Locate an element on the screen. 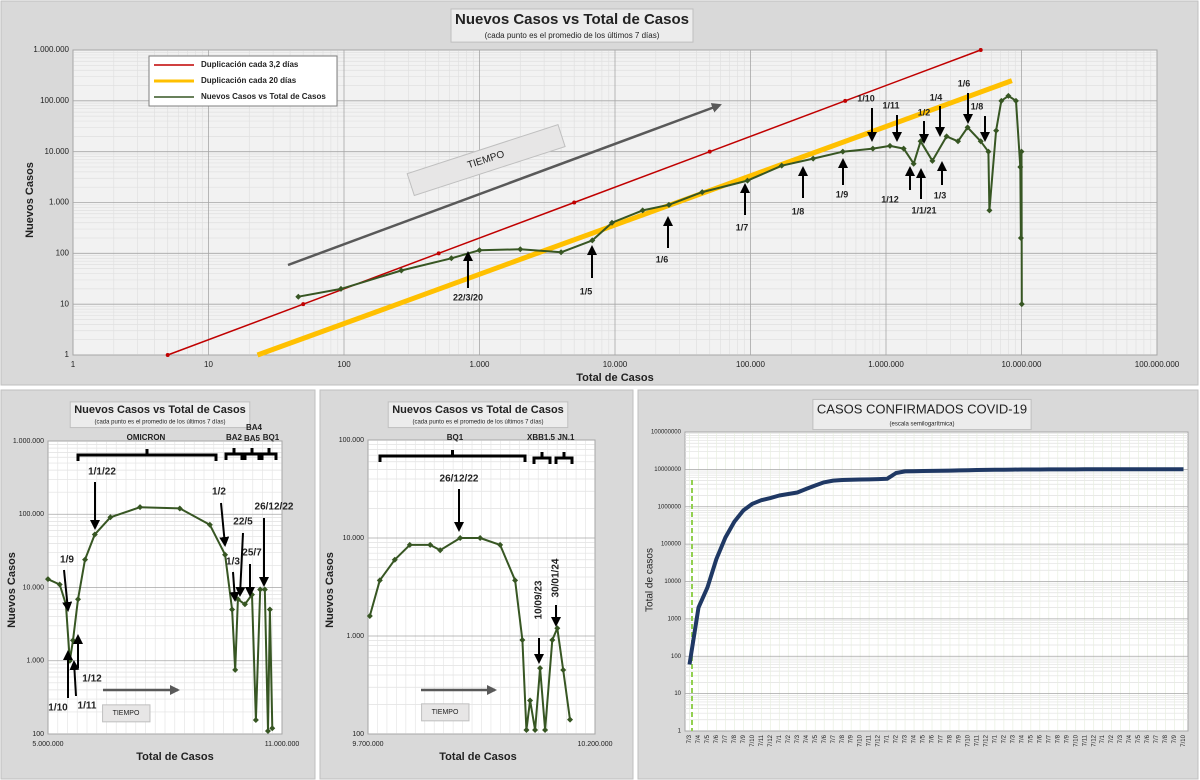 The image size is (1200, 780). annotation: OMICRON is located at coordinates (146, 437).